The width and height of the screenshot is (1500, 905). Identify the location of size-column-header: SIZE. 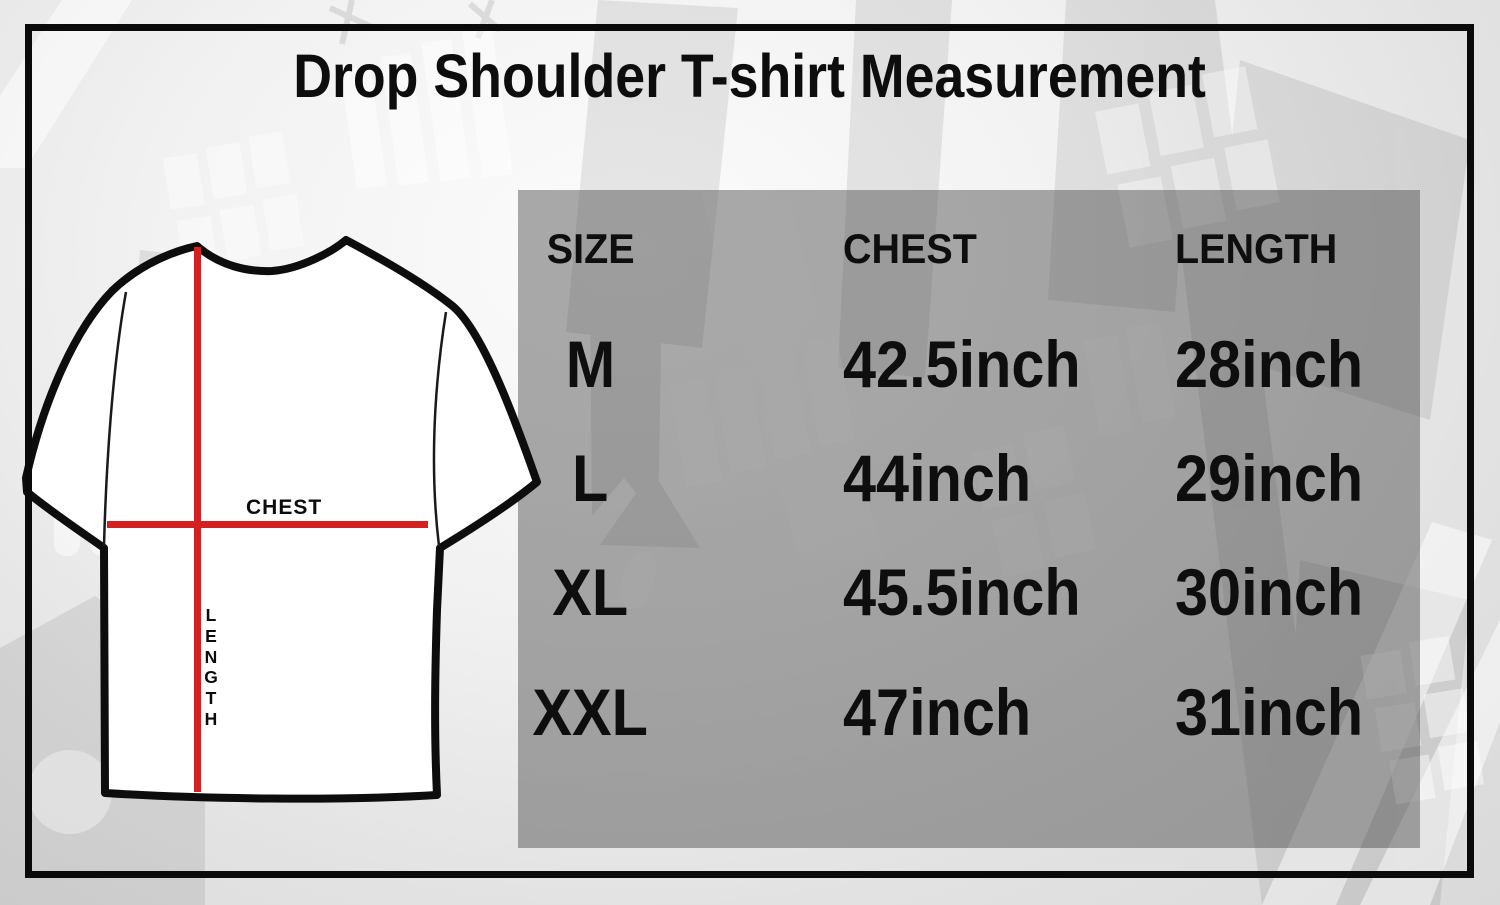
(590, 248).